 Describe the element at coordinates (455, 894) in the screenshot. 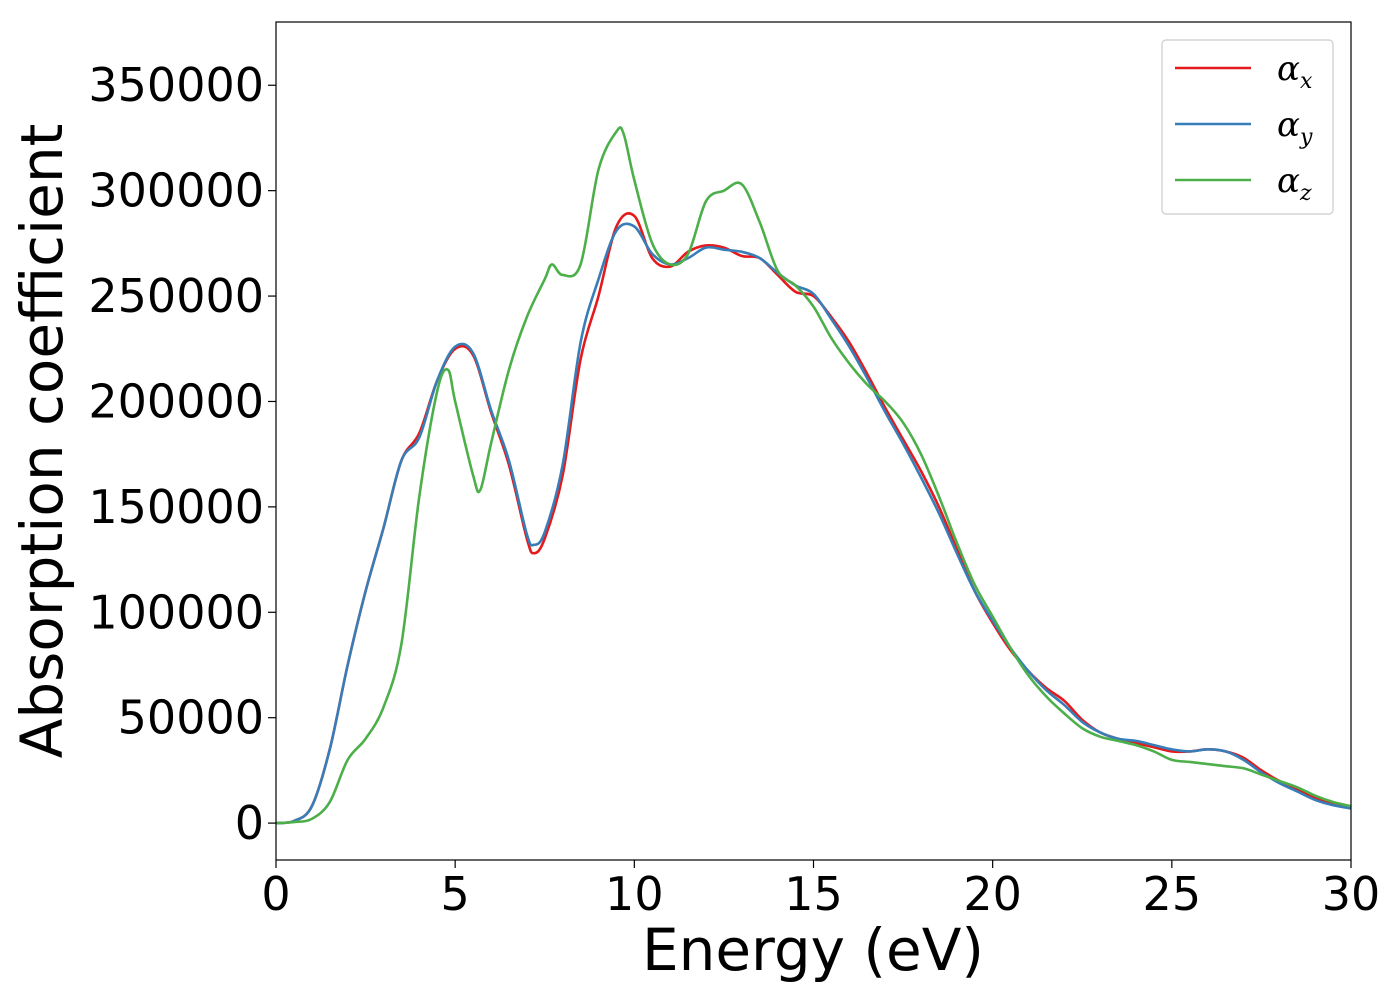

I see `x-tick-label: 5` at that location.